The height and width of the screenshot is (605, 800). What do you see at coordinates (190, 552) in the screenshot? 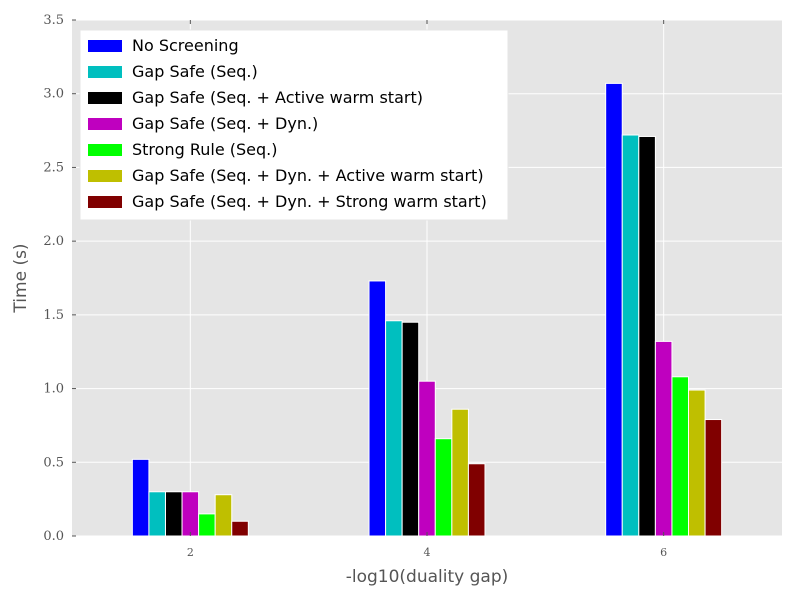
I see `x-tick-label: 2` at bounding box center [190, 552].